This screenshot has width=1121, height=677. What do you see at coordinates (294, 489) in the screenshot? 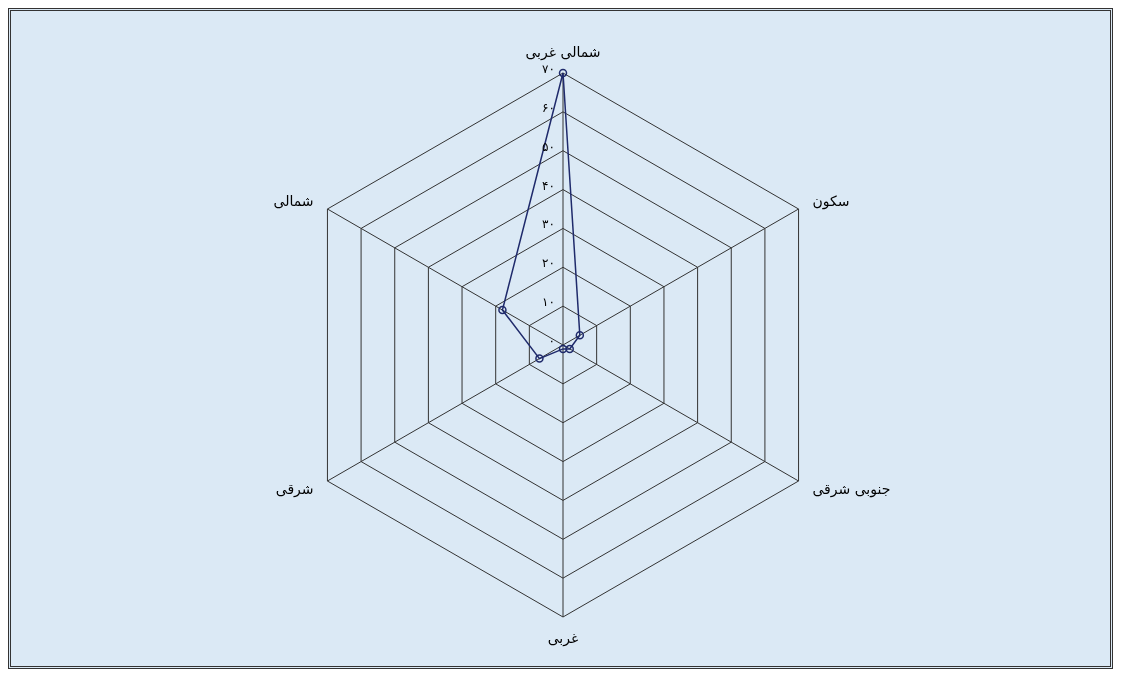
I see `spoke-label: شرقی` at bounding box center [294, 489].